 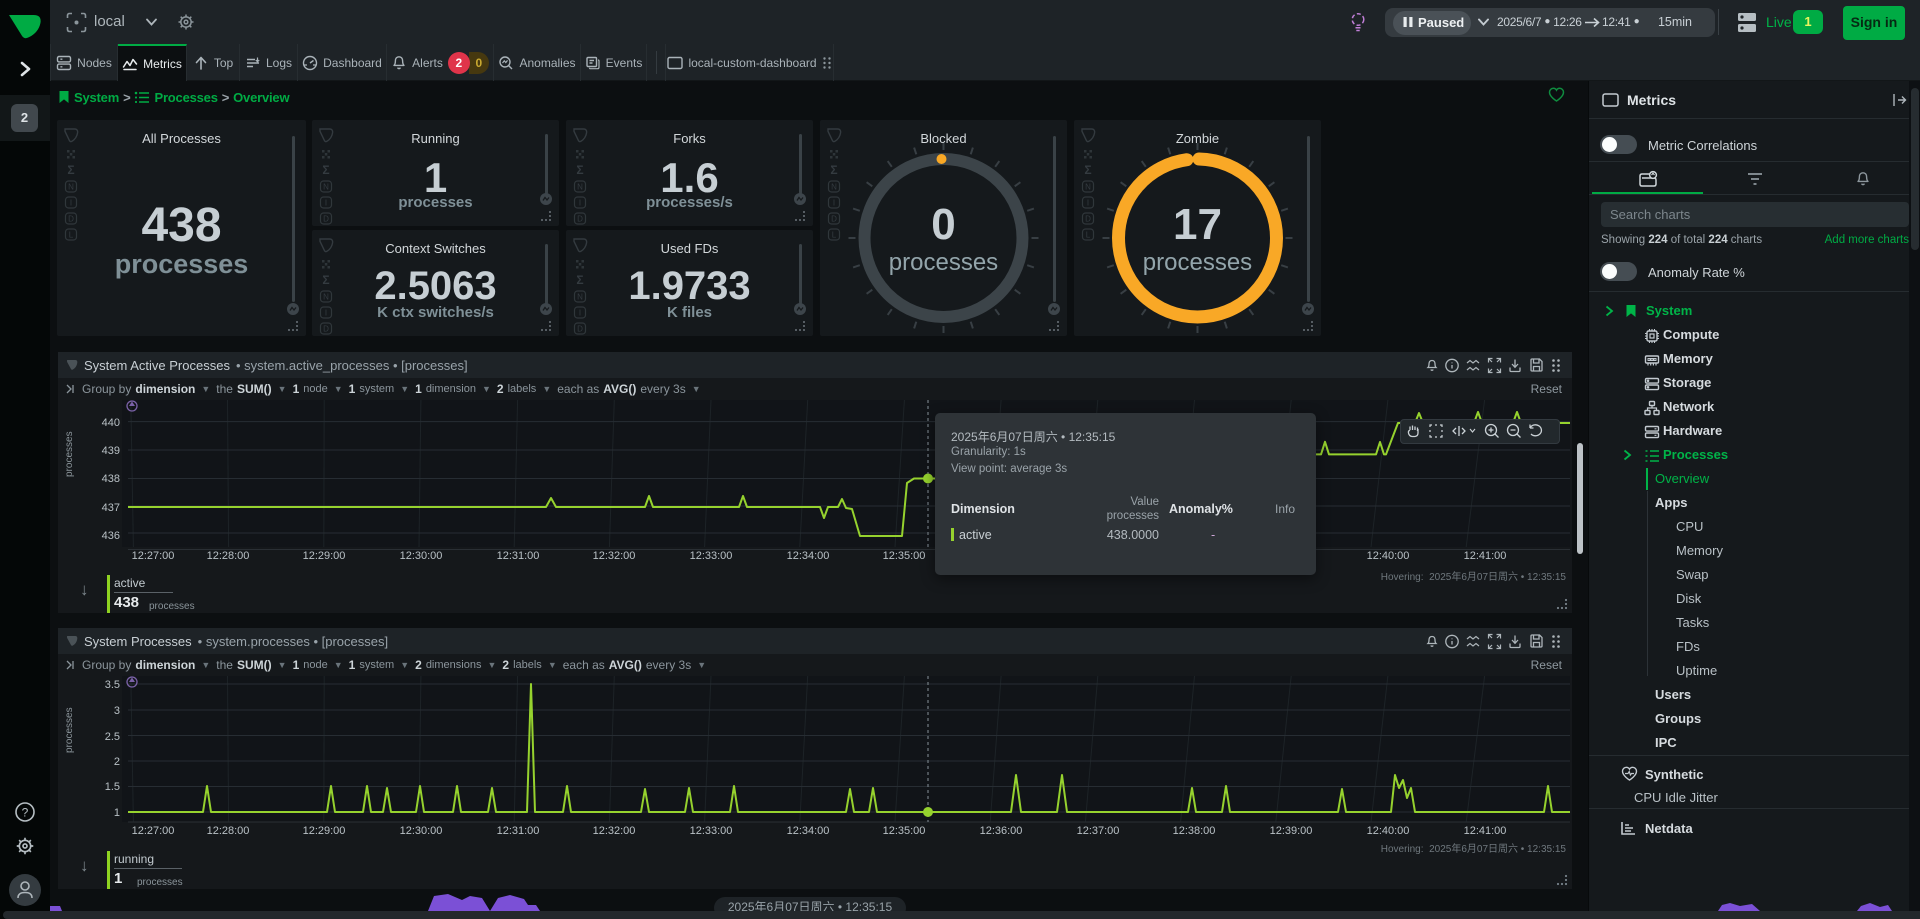 What do you see at coordinates (1291, 831) in the screenshot?
I see `svg-text: 12:39:00` at bounding box center [1291, 831].